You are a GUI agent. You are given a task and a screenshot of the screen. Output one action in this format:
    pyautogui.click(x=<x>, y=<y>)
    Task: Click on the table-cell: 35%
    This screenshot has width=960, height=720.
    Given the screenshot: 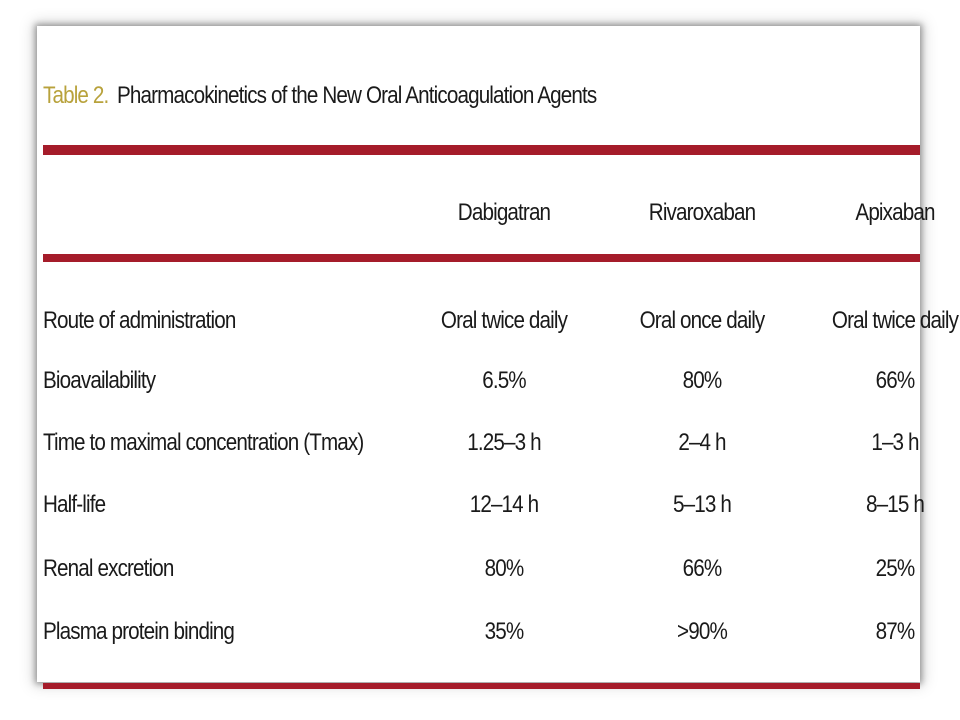 What is the action you would take?
    pyautogui.click(x=504, y=631)
    